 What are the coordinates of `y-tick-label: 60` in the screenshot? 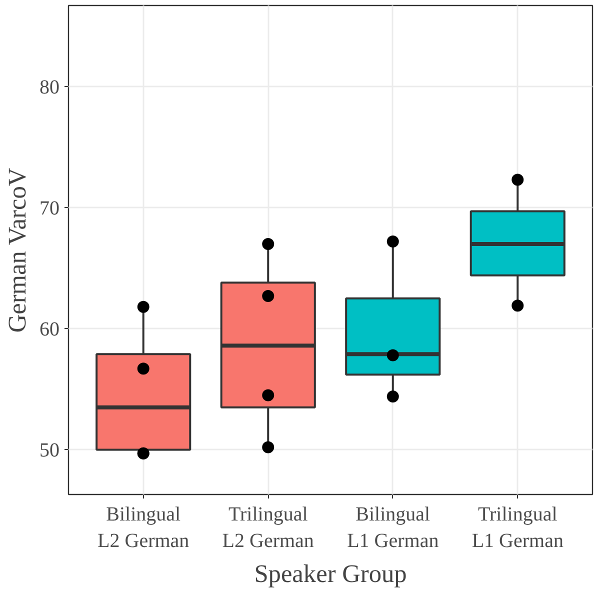 It's located at (50, 329).